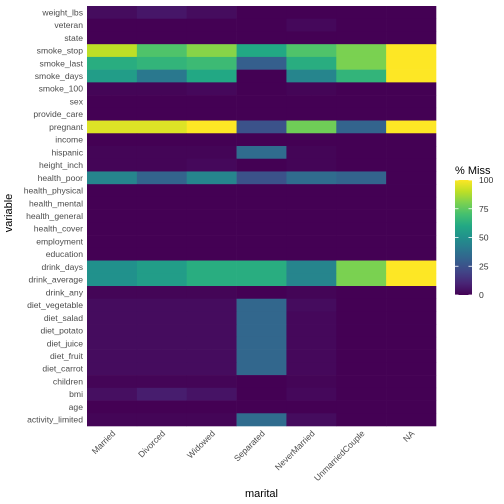 The height and width of the screenshot is (504, 504). Describe the element at coordinates (61, 331) in the screenshot. I see `y-tick-label: diet_potato` at that location.